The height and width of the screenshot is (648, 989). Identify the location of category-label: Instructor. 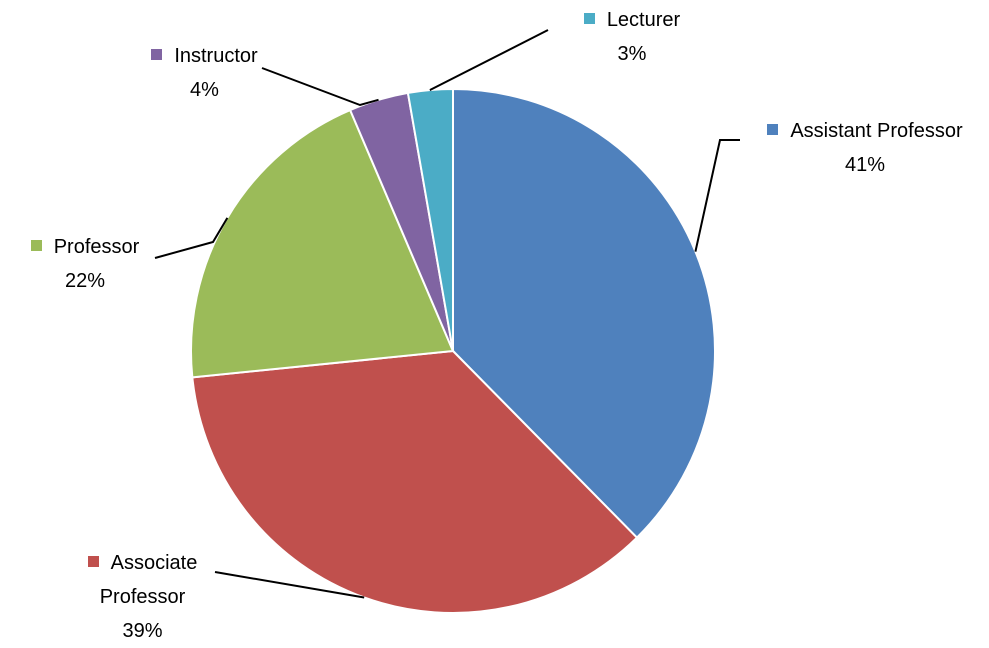
(216, 56).